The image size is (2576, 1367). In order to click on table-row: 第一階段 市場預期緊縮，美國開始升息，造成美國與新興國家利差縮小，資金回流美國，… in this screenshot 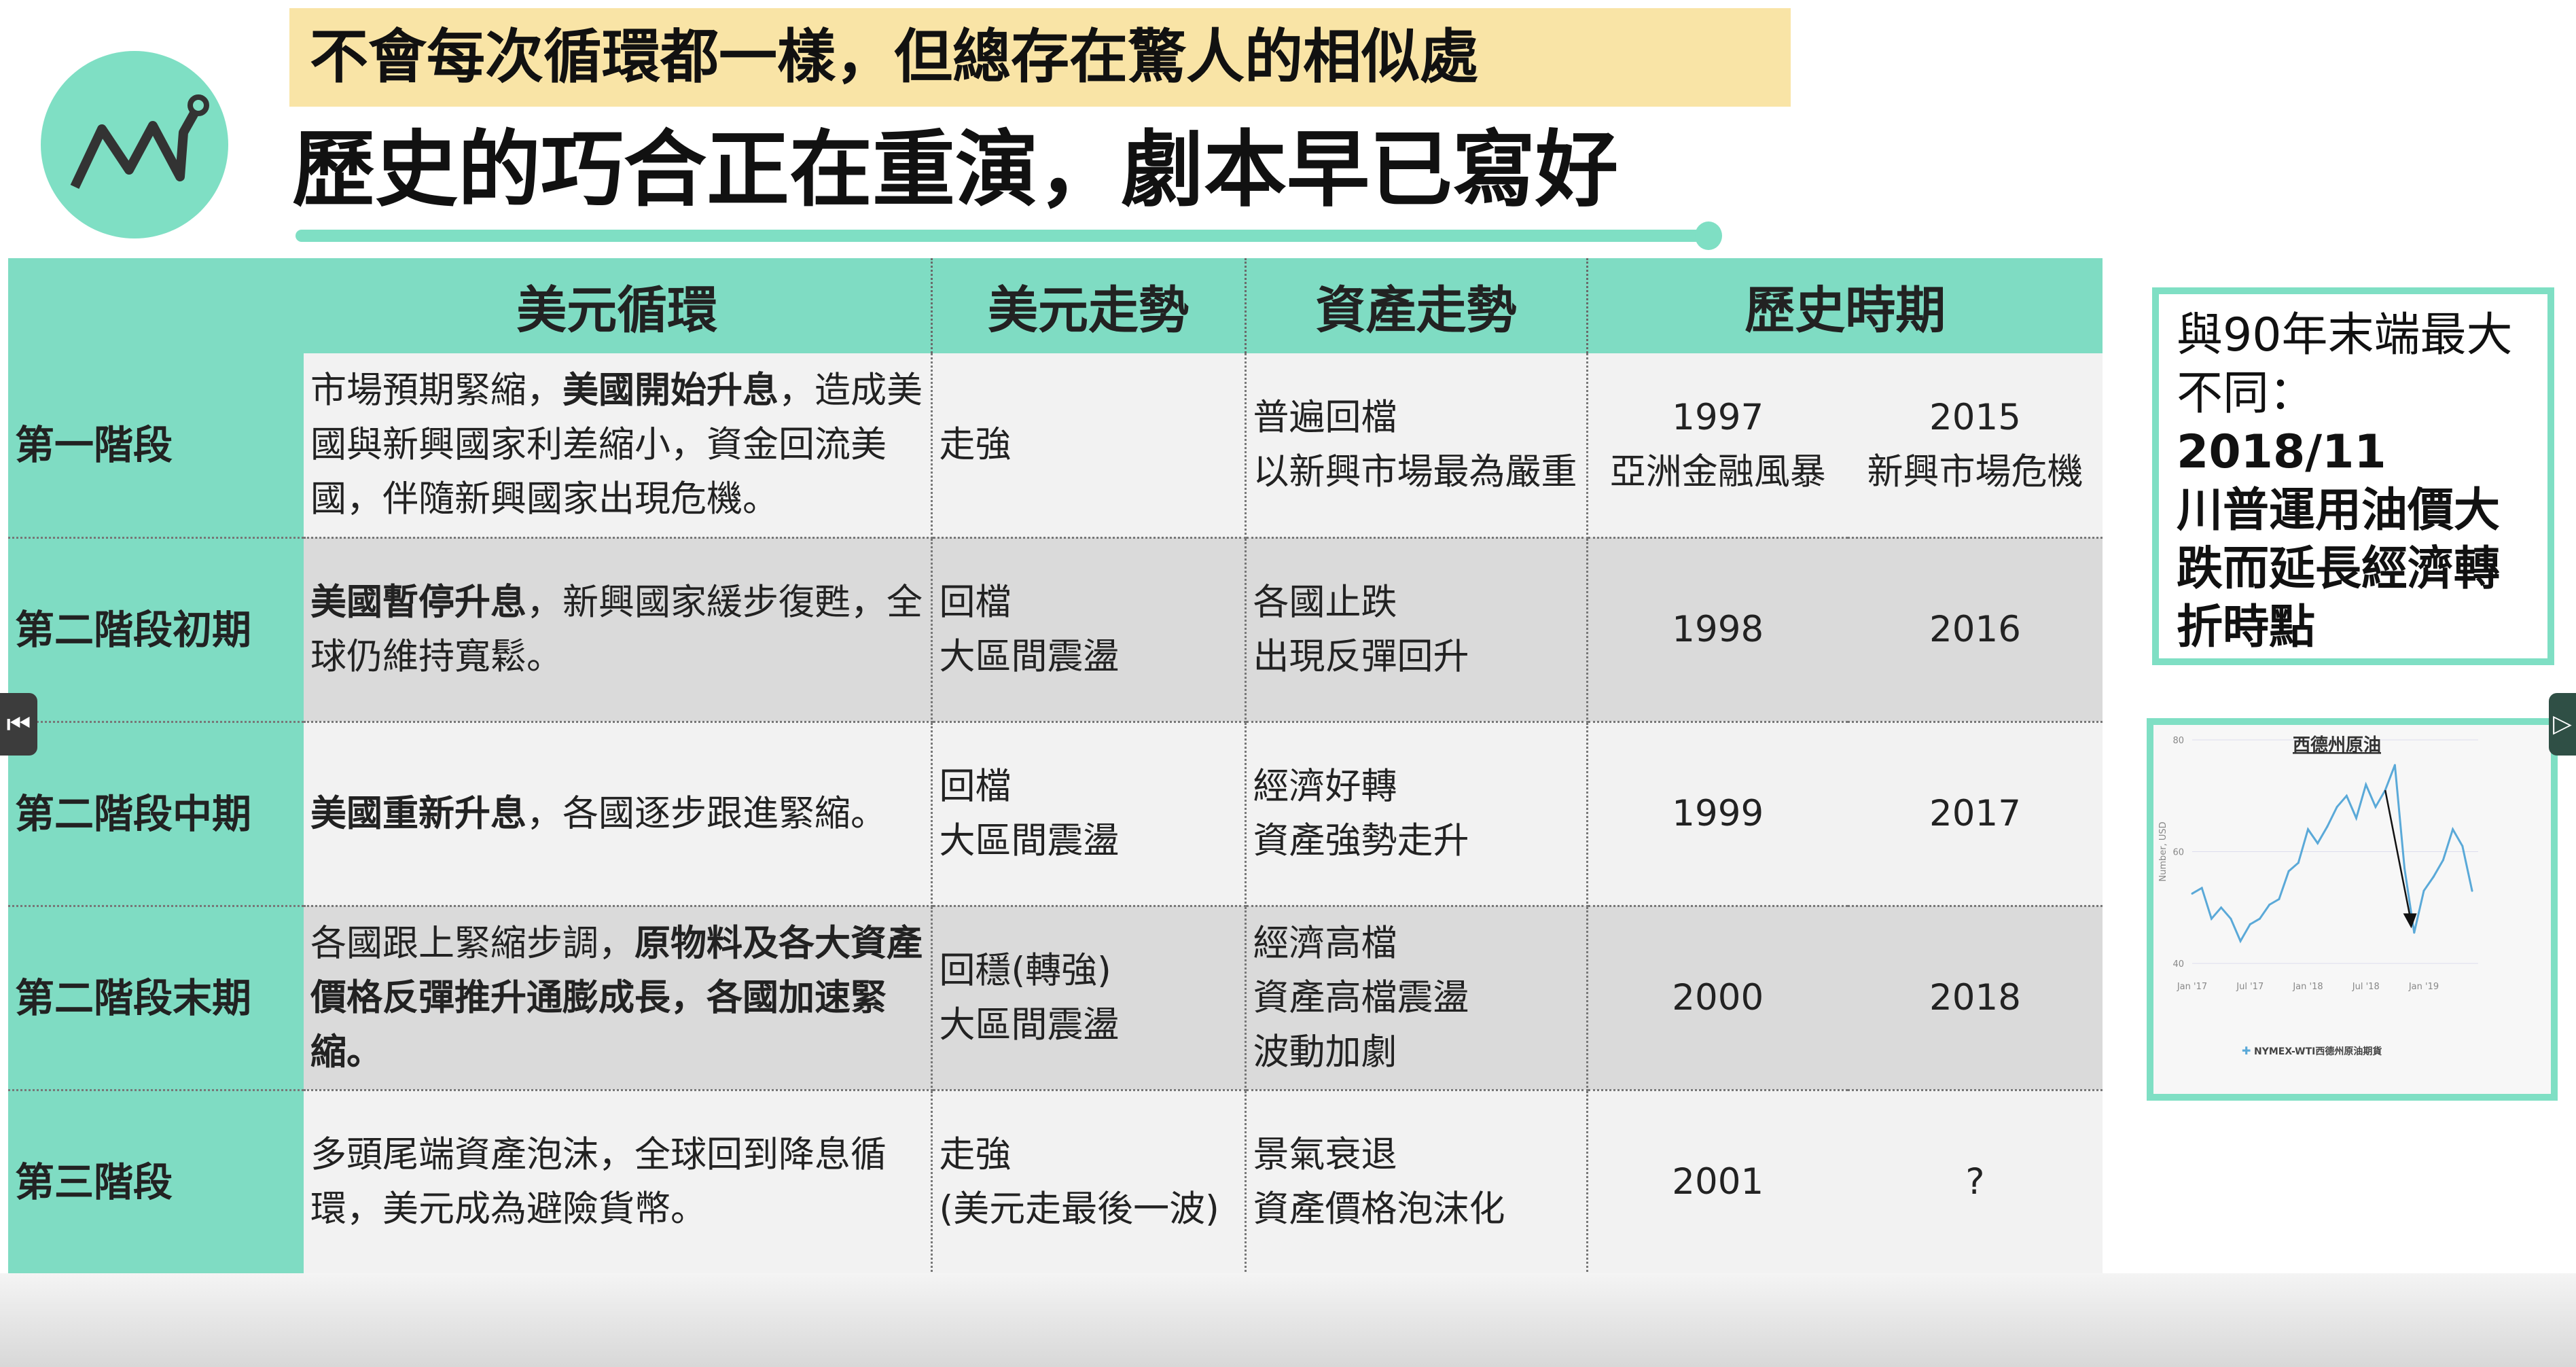, I will do `click(1055, 446)`.